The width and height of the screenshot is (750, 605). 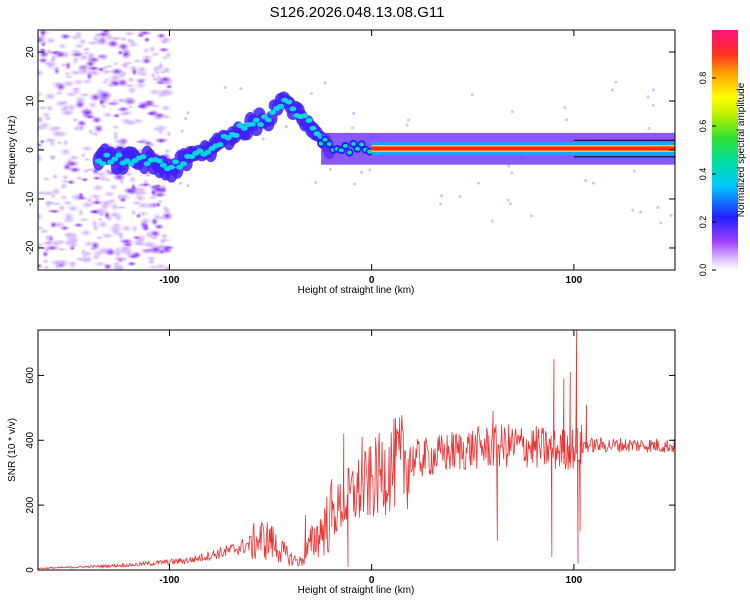 What do you see at coordinates (30, 198) in the screenshot?
I see `y-tick-label: -10` at bounding box center [30, 198].